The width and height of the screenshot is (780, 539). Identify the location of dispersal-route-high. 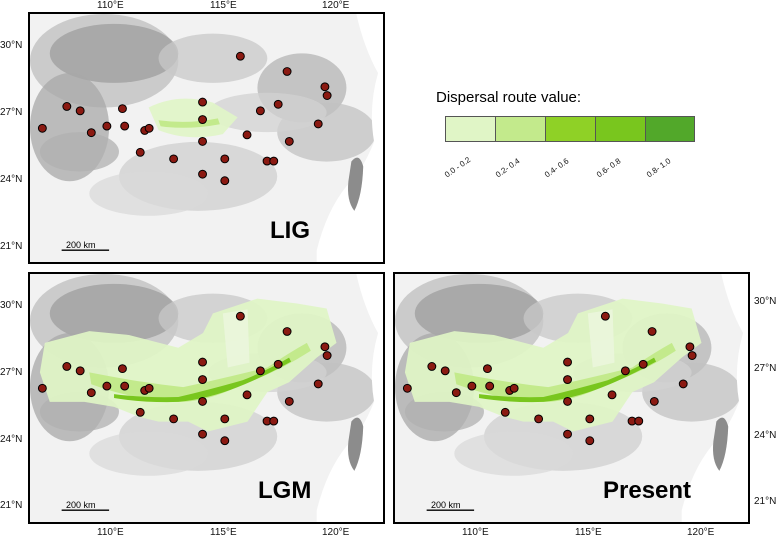
(203, 380).